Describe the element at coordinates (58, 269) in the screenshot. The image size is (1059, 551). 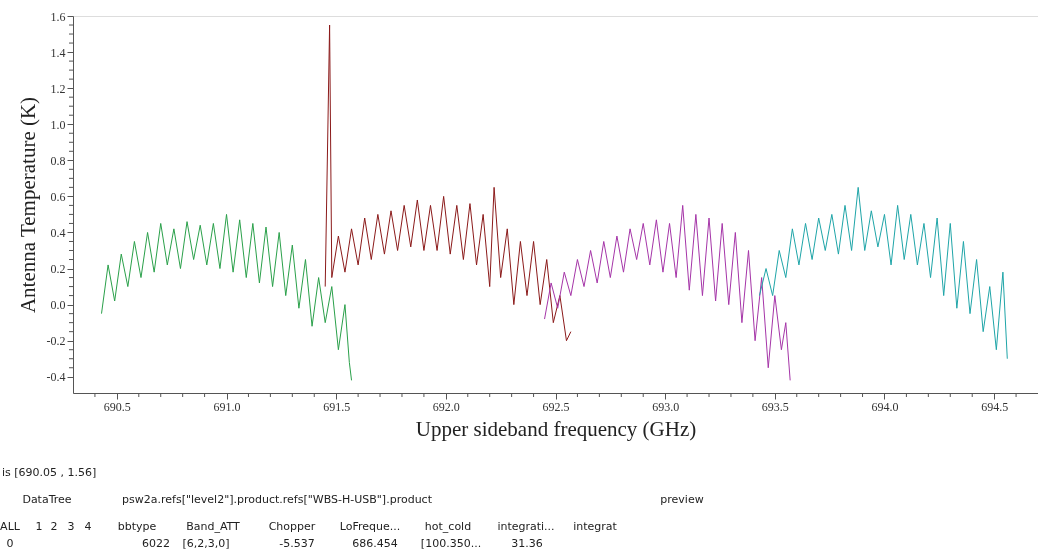
I see `y-tick-label: 0.2` at that location.